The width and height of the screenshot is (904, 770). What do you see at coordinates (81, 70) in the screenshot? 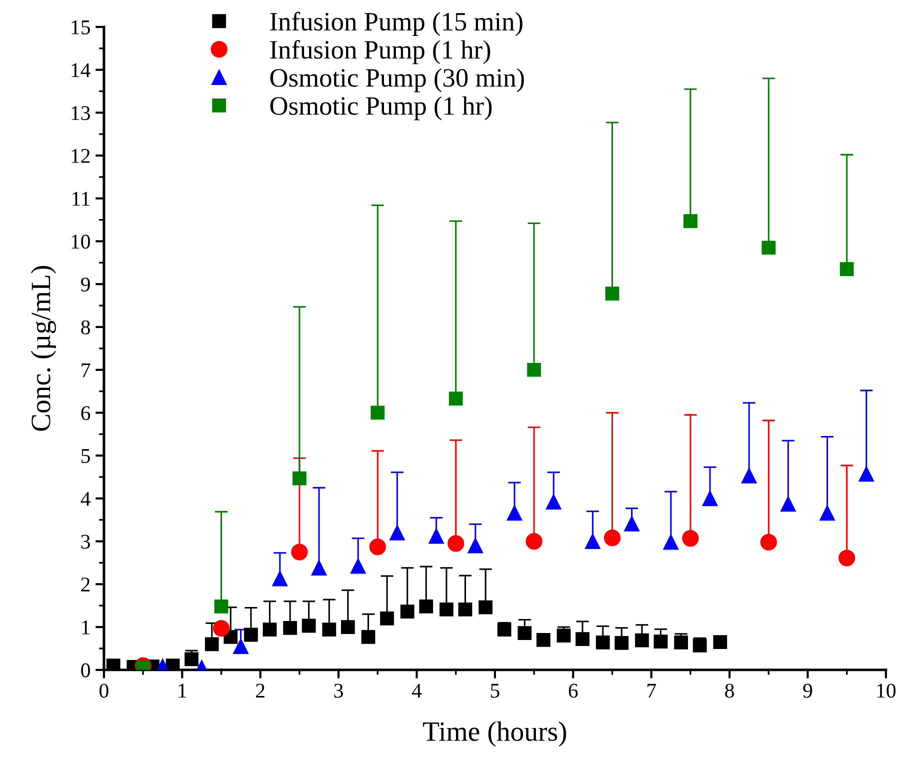
I see `y-tick-label: 14` at bounding box center [81, 70].